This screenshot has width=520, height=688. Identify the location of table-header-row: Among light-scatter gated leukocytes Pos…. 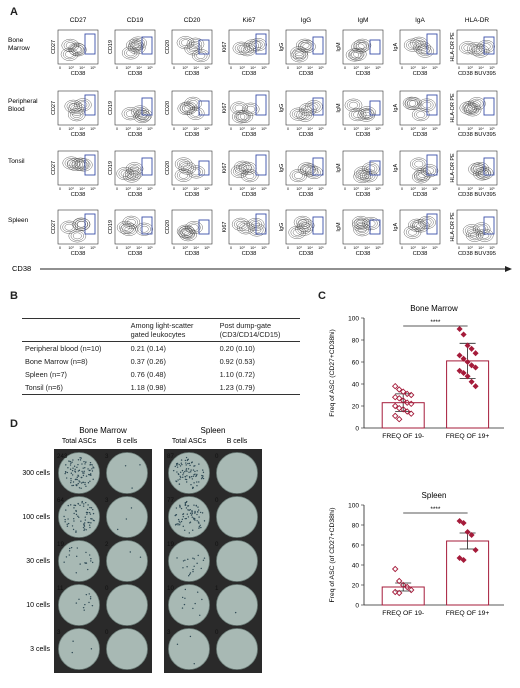
(161, 330).